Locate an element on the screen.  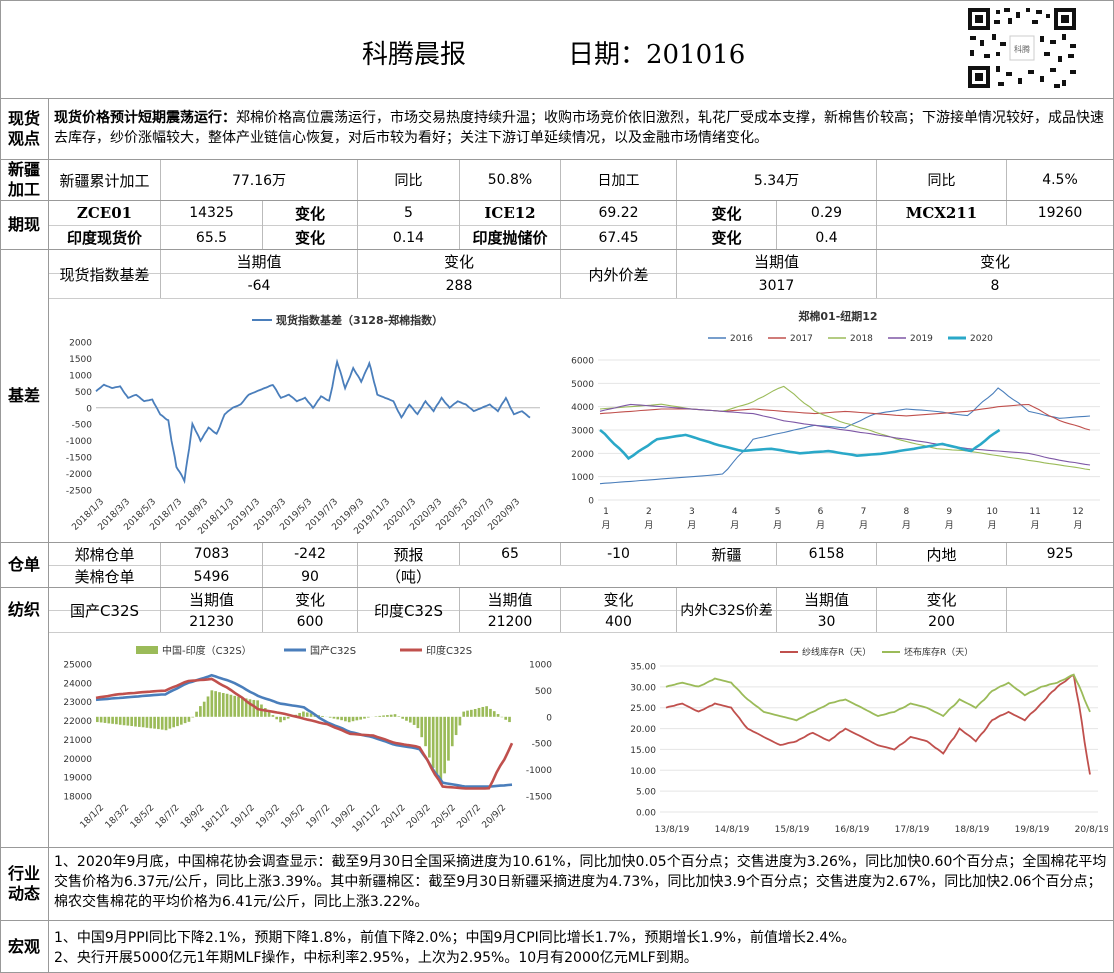
basis-y-tick: 1500 is located at coordinates (80, 360).